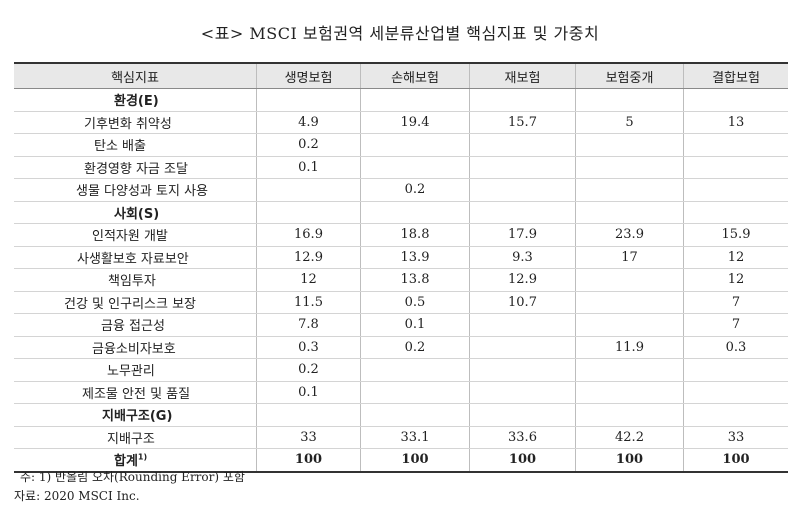 This screenshot has height=517, width=800. What do you see at coordinates (132, 477) in the screenshot?
I see `footnote: 주: 1) 반올림 오차(Rounding Error) 포함` at bounding box center [132, 477].